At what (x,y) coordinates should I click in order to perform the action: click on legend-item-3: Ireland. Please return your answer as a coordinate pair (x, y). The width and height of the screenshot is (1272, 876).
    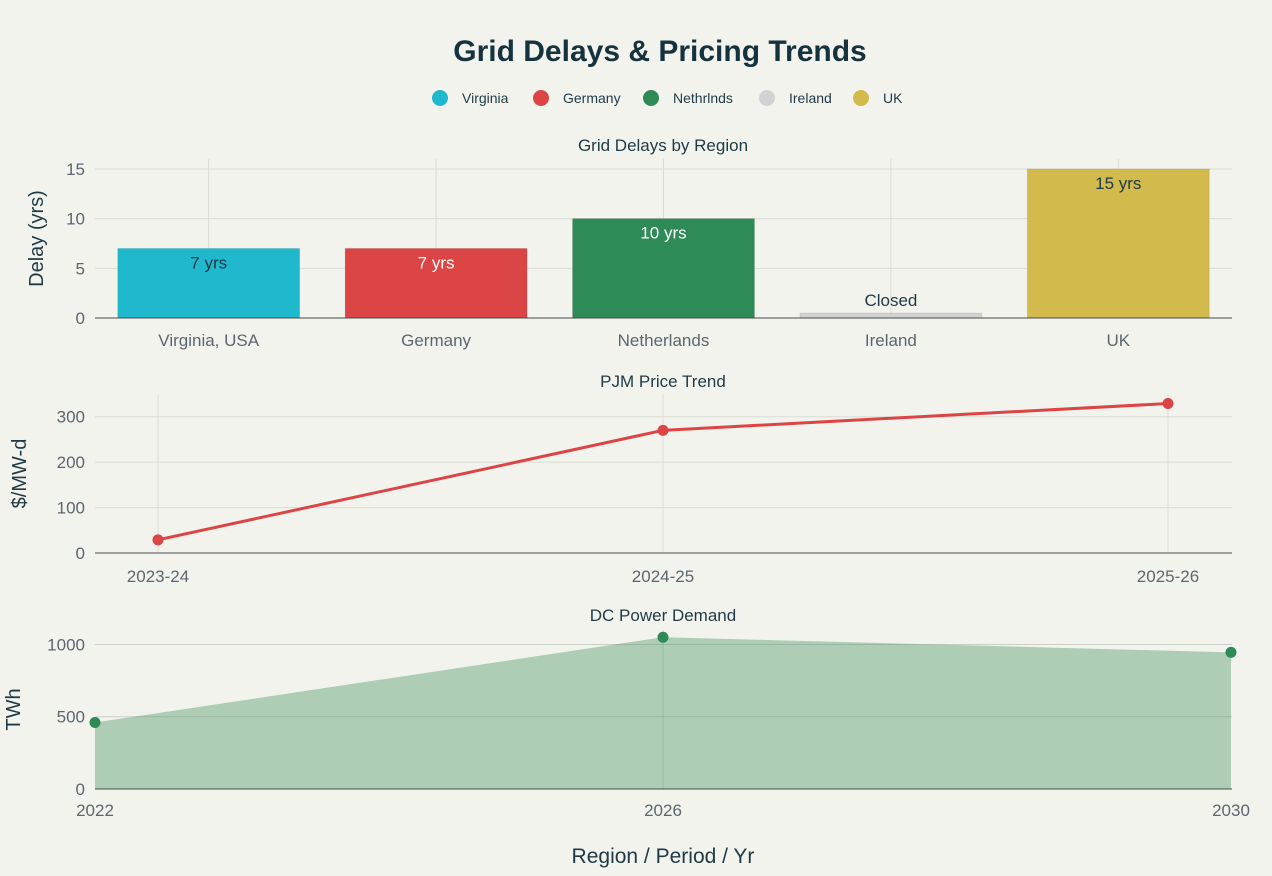
    Looking at the image, I should click on (795, 98).